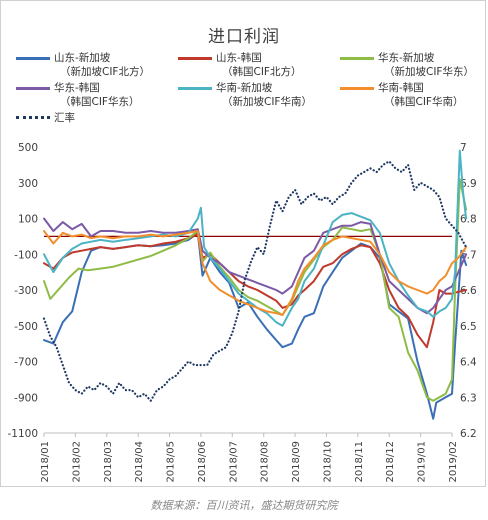  What do you see at coordinates (359, 462) in the screenshot?
I see `x-tick-label: 2018/11` at bounding box center [359, 462].